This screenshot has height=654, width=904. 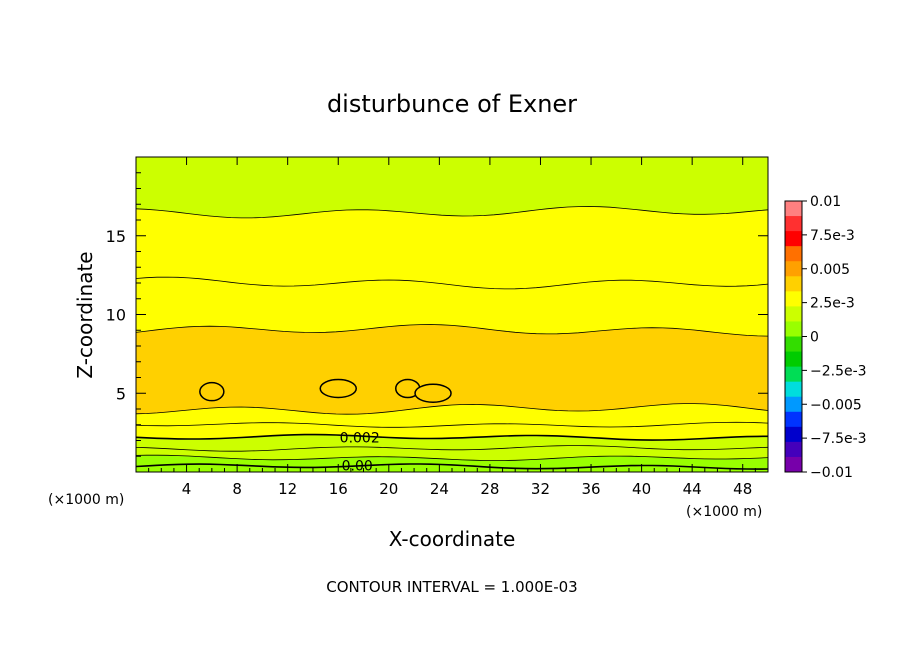 What do you see at coordinates (452, 539) in the screenshot?
I see `x-axis-label: X-coordinate` at bounding box center [452, 539].